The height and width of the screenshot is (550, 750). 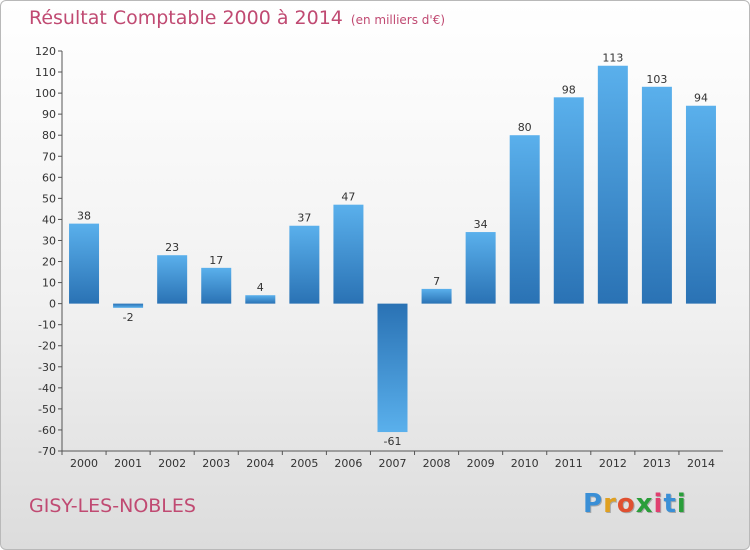 What do you see at coordinates (612, 184) in the screenshot?
I see `bar-2012` at bounding box center [612, 184].